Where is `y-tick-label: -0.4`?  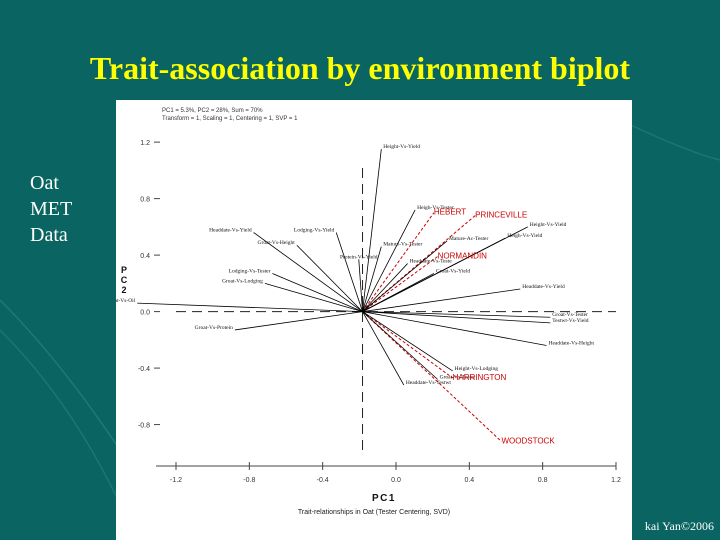 y-tick-label: -0.4 is located at coordinates (144, 369).